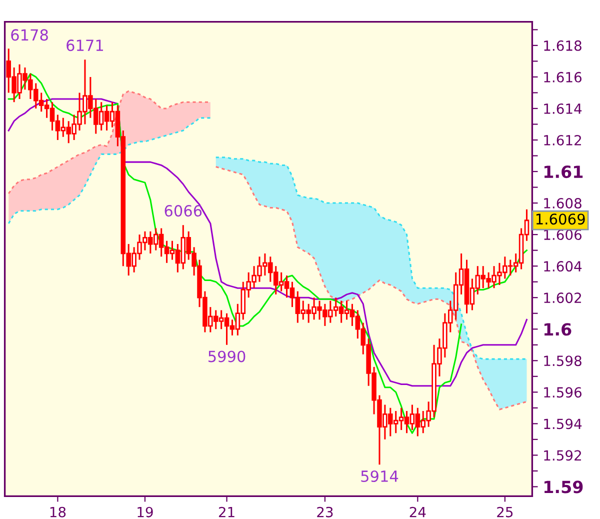  What do you see at coordinates (563, 424) in the screenshot?
I see `y-tick-label: 1.594` at bounding box center [563, 424].